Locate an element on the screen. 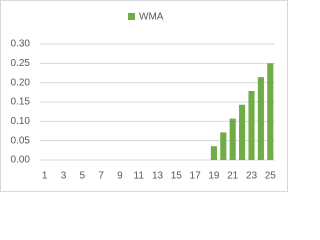  y-tick-label: 0.15 is located at coordinates (21, 102).